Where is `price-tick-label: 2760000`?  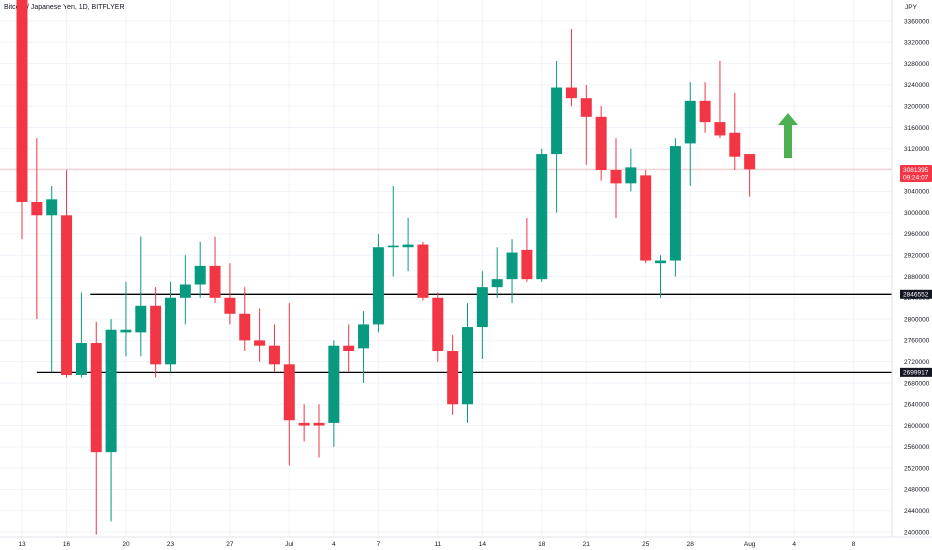
price-tick-label: 2760000 is located at coordinates (917, 341).